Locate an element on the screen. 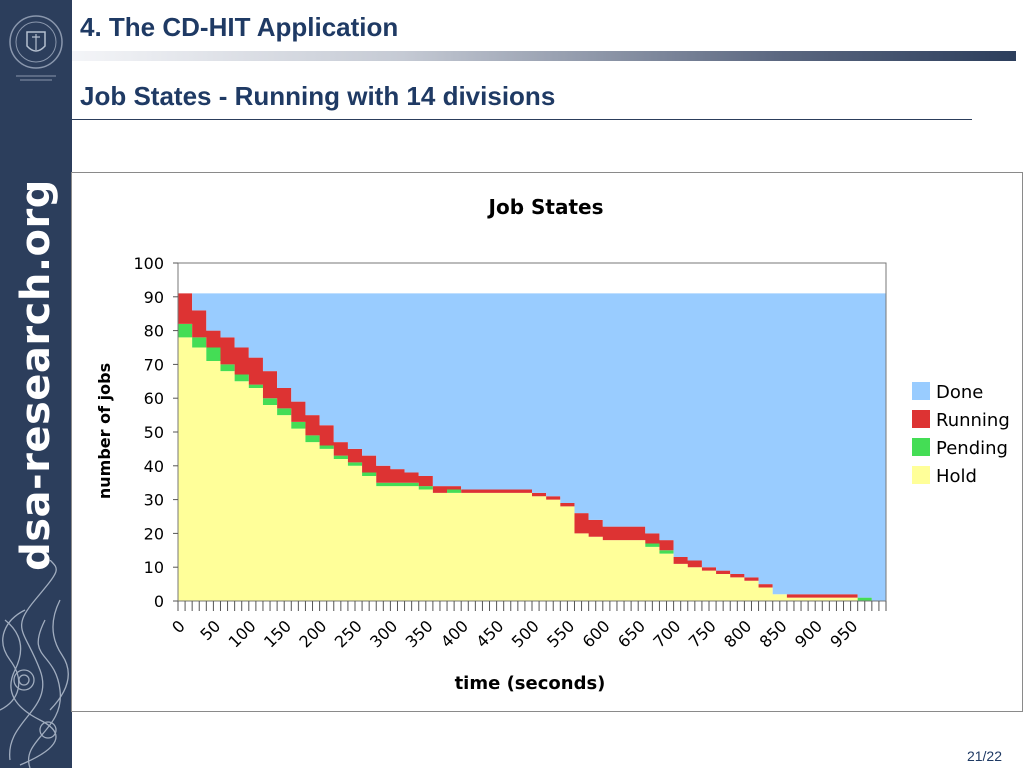 This screenshot has width=1024, height=768. x-tick-label: 750 is located at coordinates (702, 633).